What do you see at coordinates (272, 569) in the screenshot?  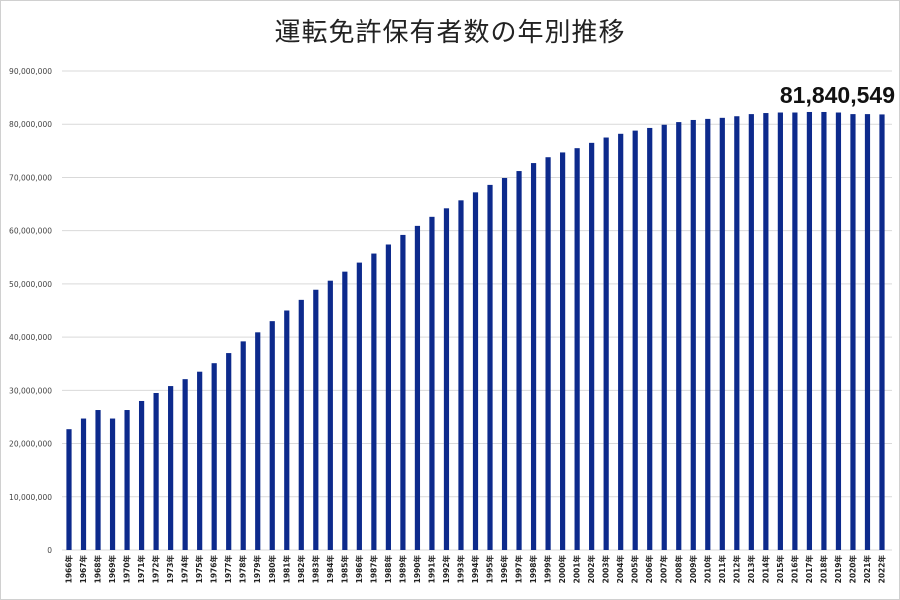 I see `x-tick-label: 1980年` at bounding box center [272, 569].